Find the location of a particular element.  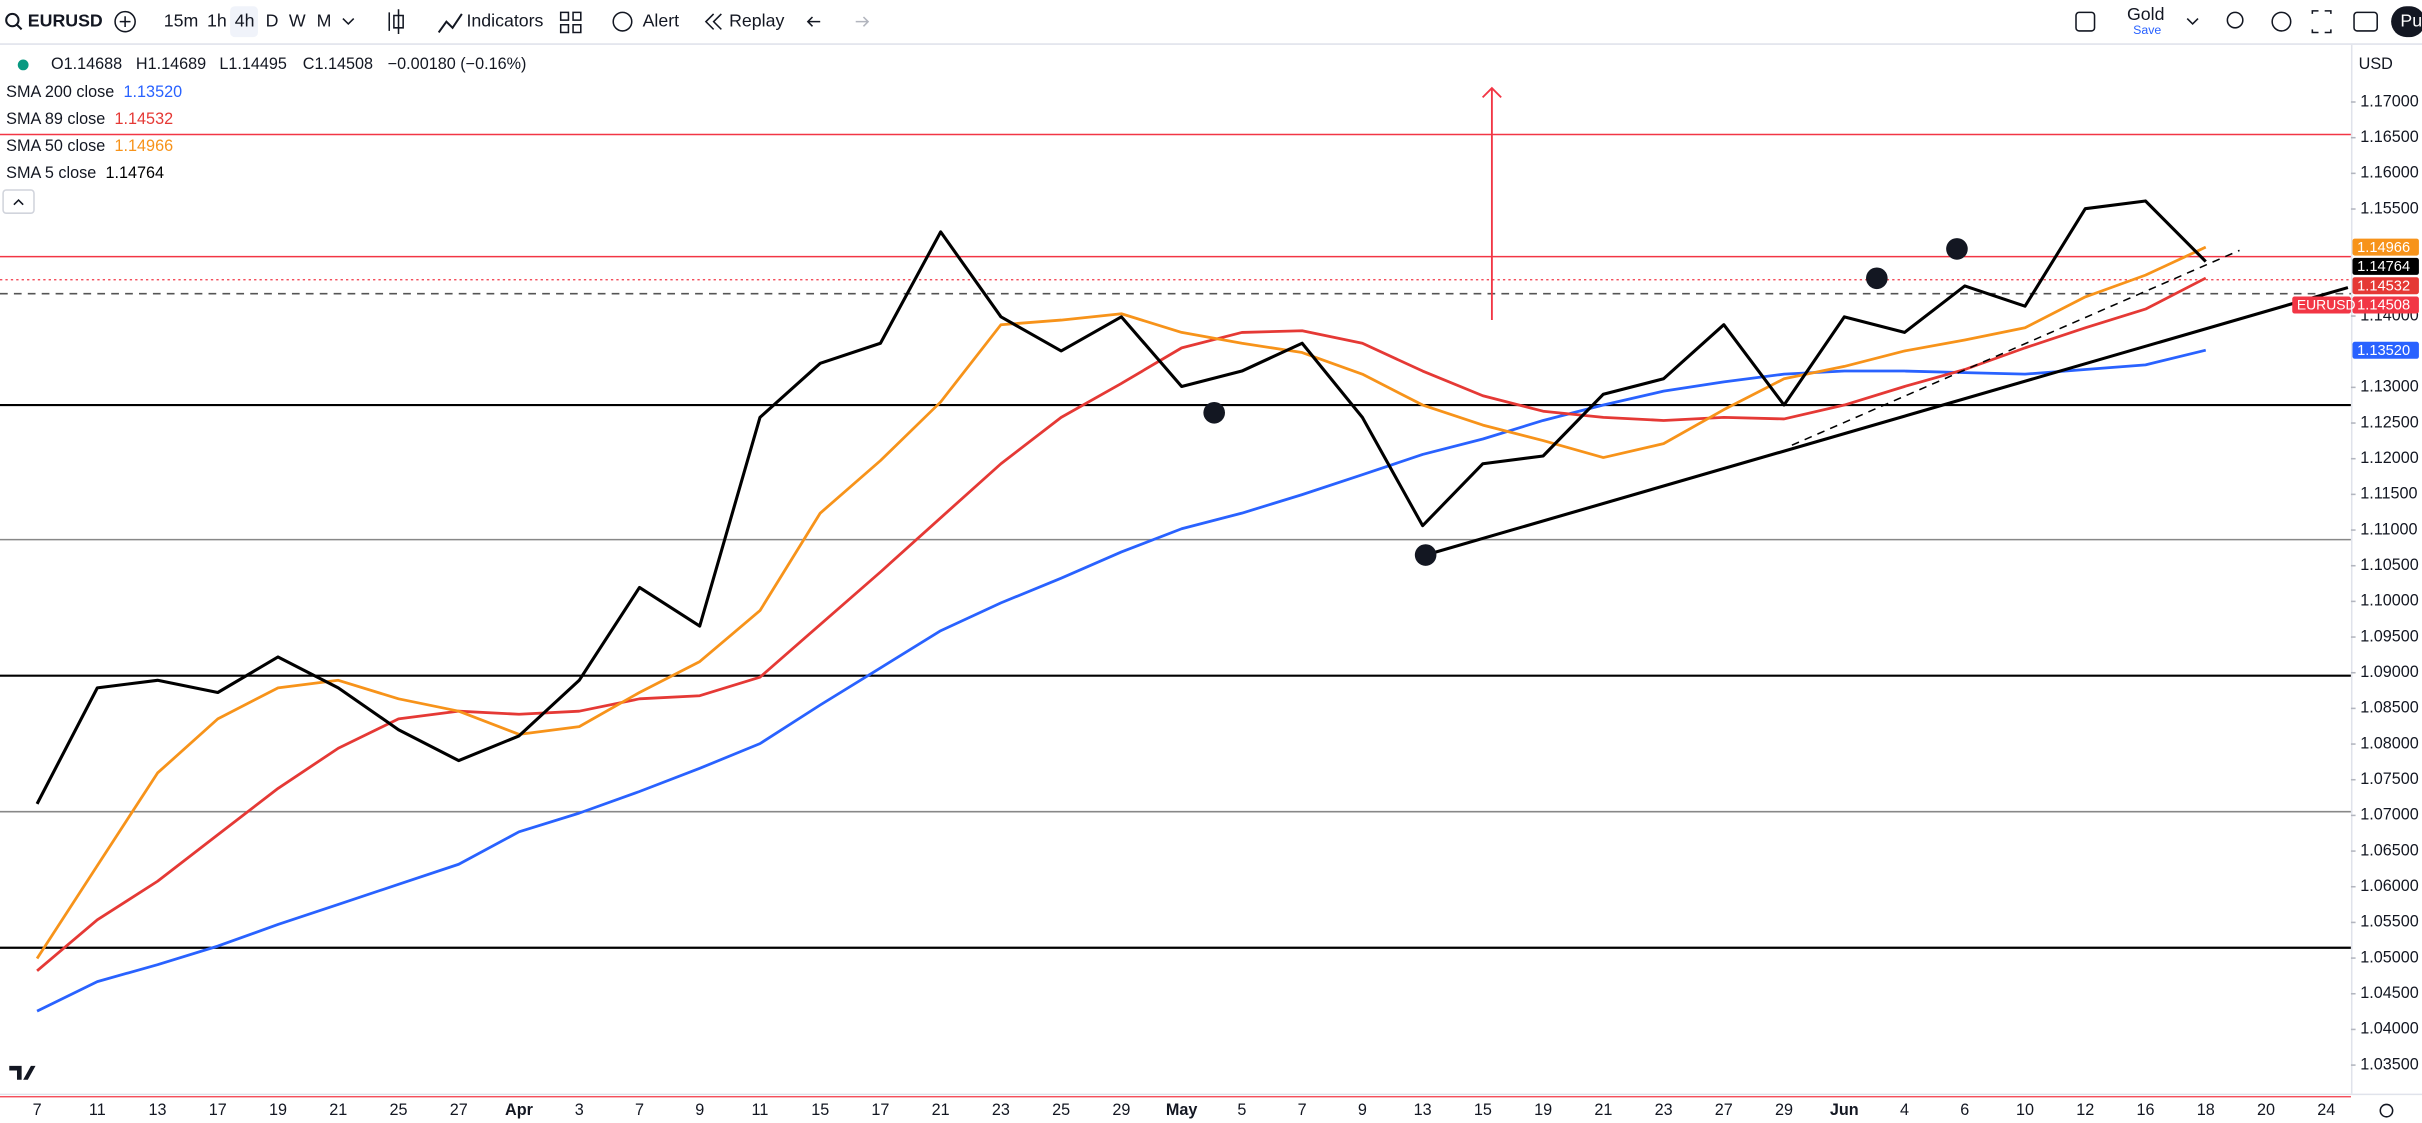

legend-name: SMA 89 close is located at coordinates (55, 119).